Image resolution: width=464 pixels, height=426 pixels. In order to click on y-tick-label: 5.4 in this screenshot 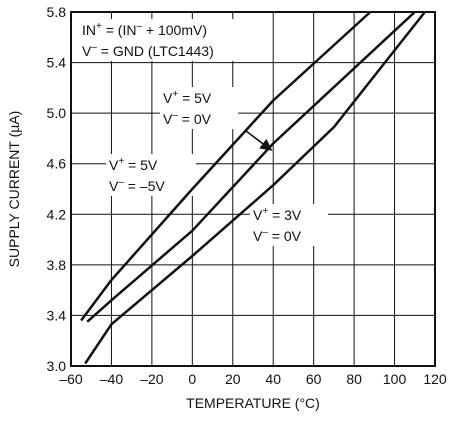, I will do `click(57, 63)`.